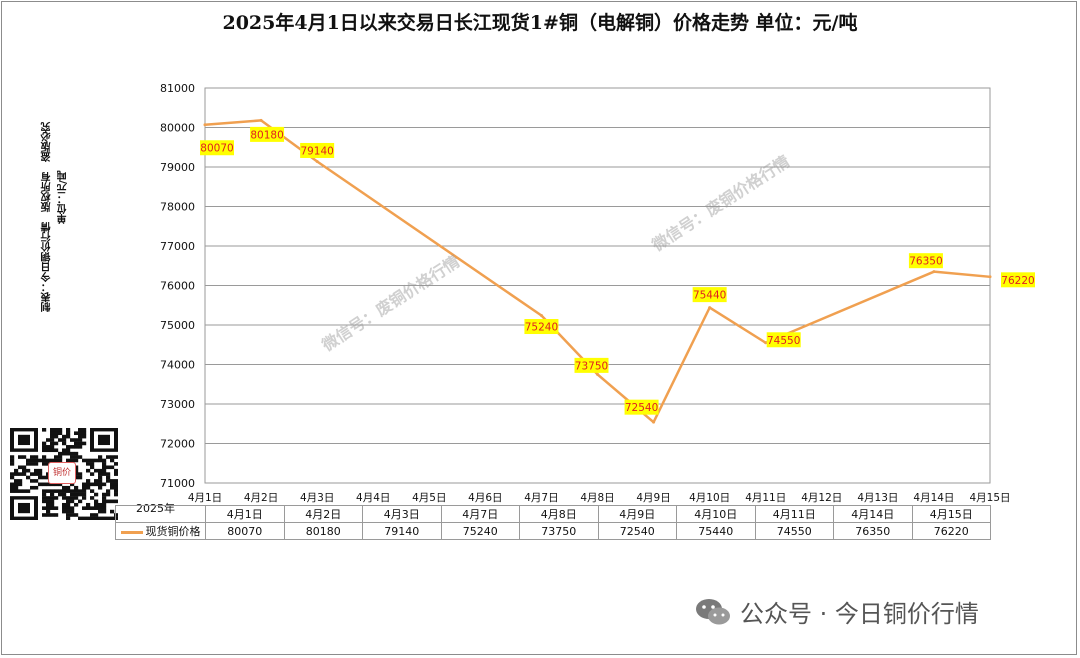 The height and width of the screenshot is (658, 1080). What do you see at coordinates (173, 531) in the screenshot?
I see `series-name: 现货铜价格` at bounding box center [173, 531].